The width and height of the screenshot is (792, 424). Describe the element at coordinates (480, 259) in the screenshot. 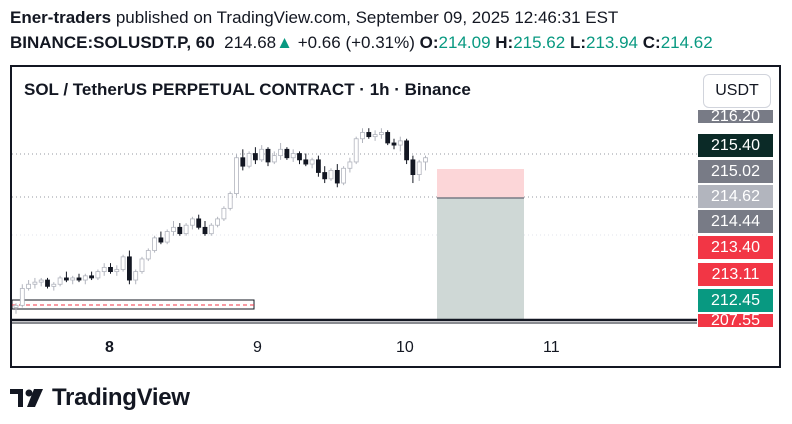

I see `take-profit-zone` at that location.